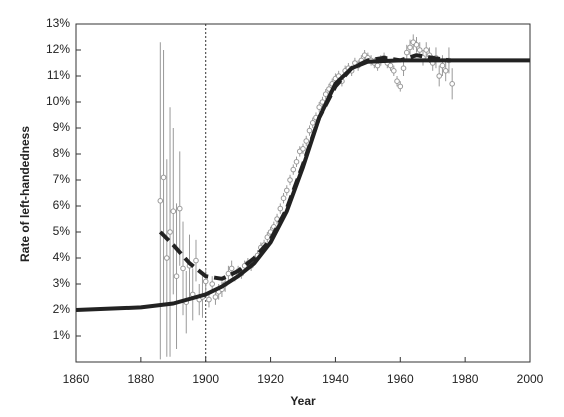  What do you see at coordinates (58, 23) in the screenshot?
I see `y-tick-label: 13%` at bounding box center [58, 23].